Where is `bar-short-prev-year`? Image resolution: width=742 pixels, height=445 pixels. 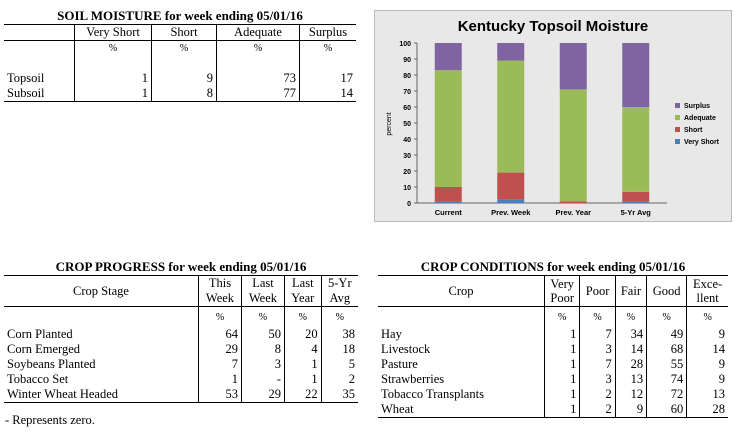 bar-short-prev-year is located at coordinates (573, 202).